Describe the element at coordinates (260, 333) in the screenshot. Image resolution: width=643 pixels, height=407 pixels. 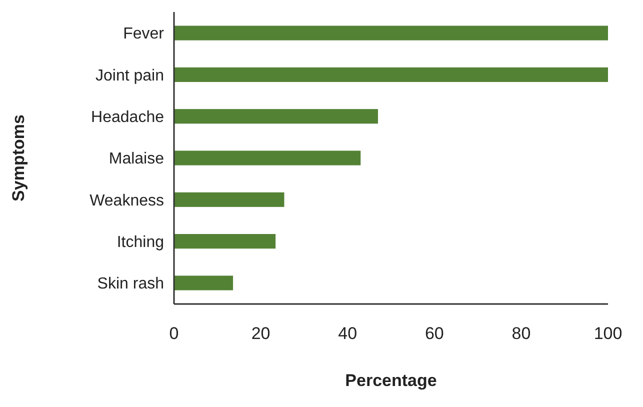
I see `x-tick-label: 20` at that location.